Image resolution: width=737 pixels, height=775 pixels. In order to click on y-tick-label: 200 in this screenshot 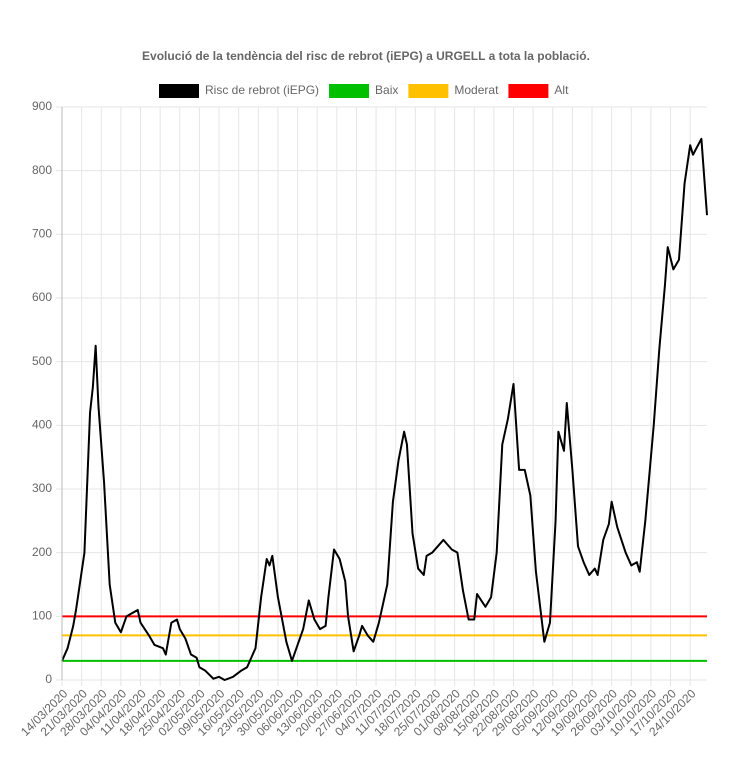, I will do `click(42, 552)`.